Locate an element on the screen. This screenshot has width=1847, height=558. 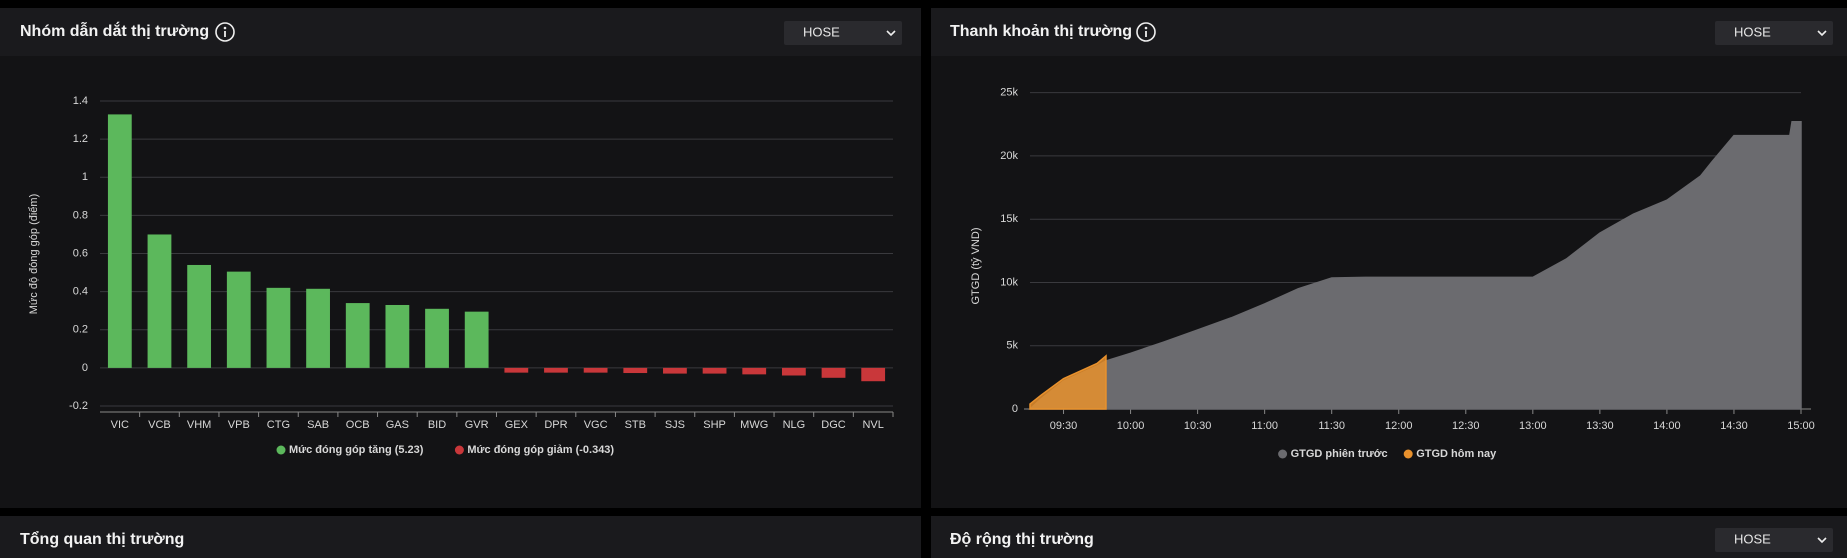
x-tick-label: NVL is located at coordinates (872, 425).